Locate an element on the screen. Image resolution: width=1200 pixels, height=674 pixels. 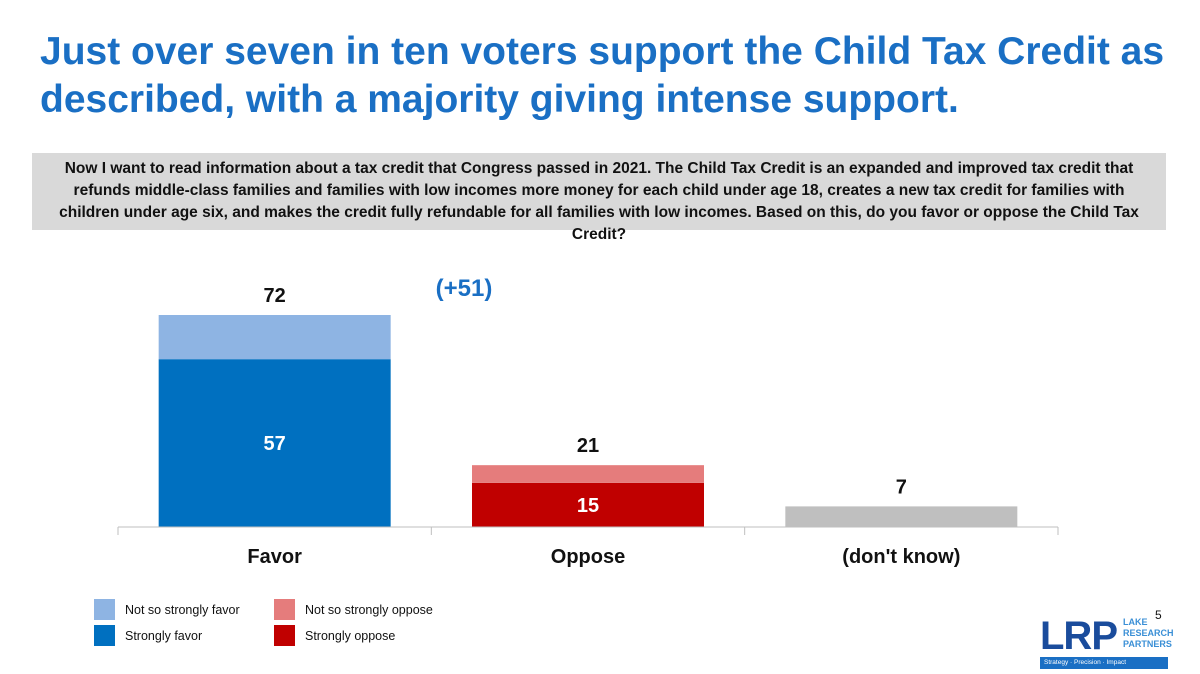
total-value-label: 7 is located at coordinates (901, 487).